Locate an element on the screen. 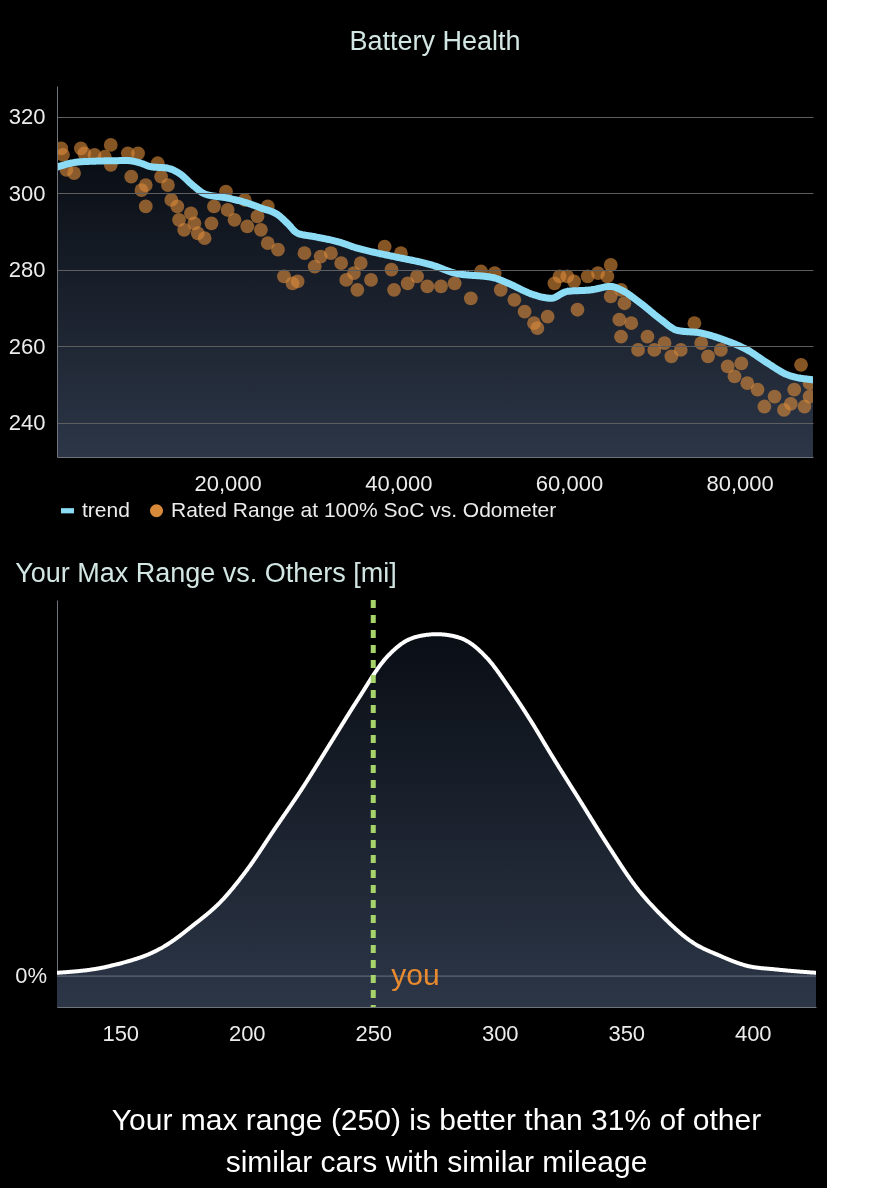 The width and height of the screenshot is (882, 1200). x-tick-label: 250 is located at coordinates (374, 1033).